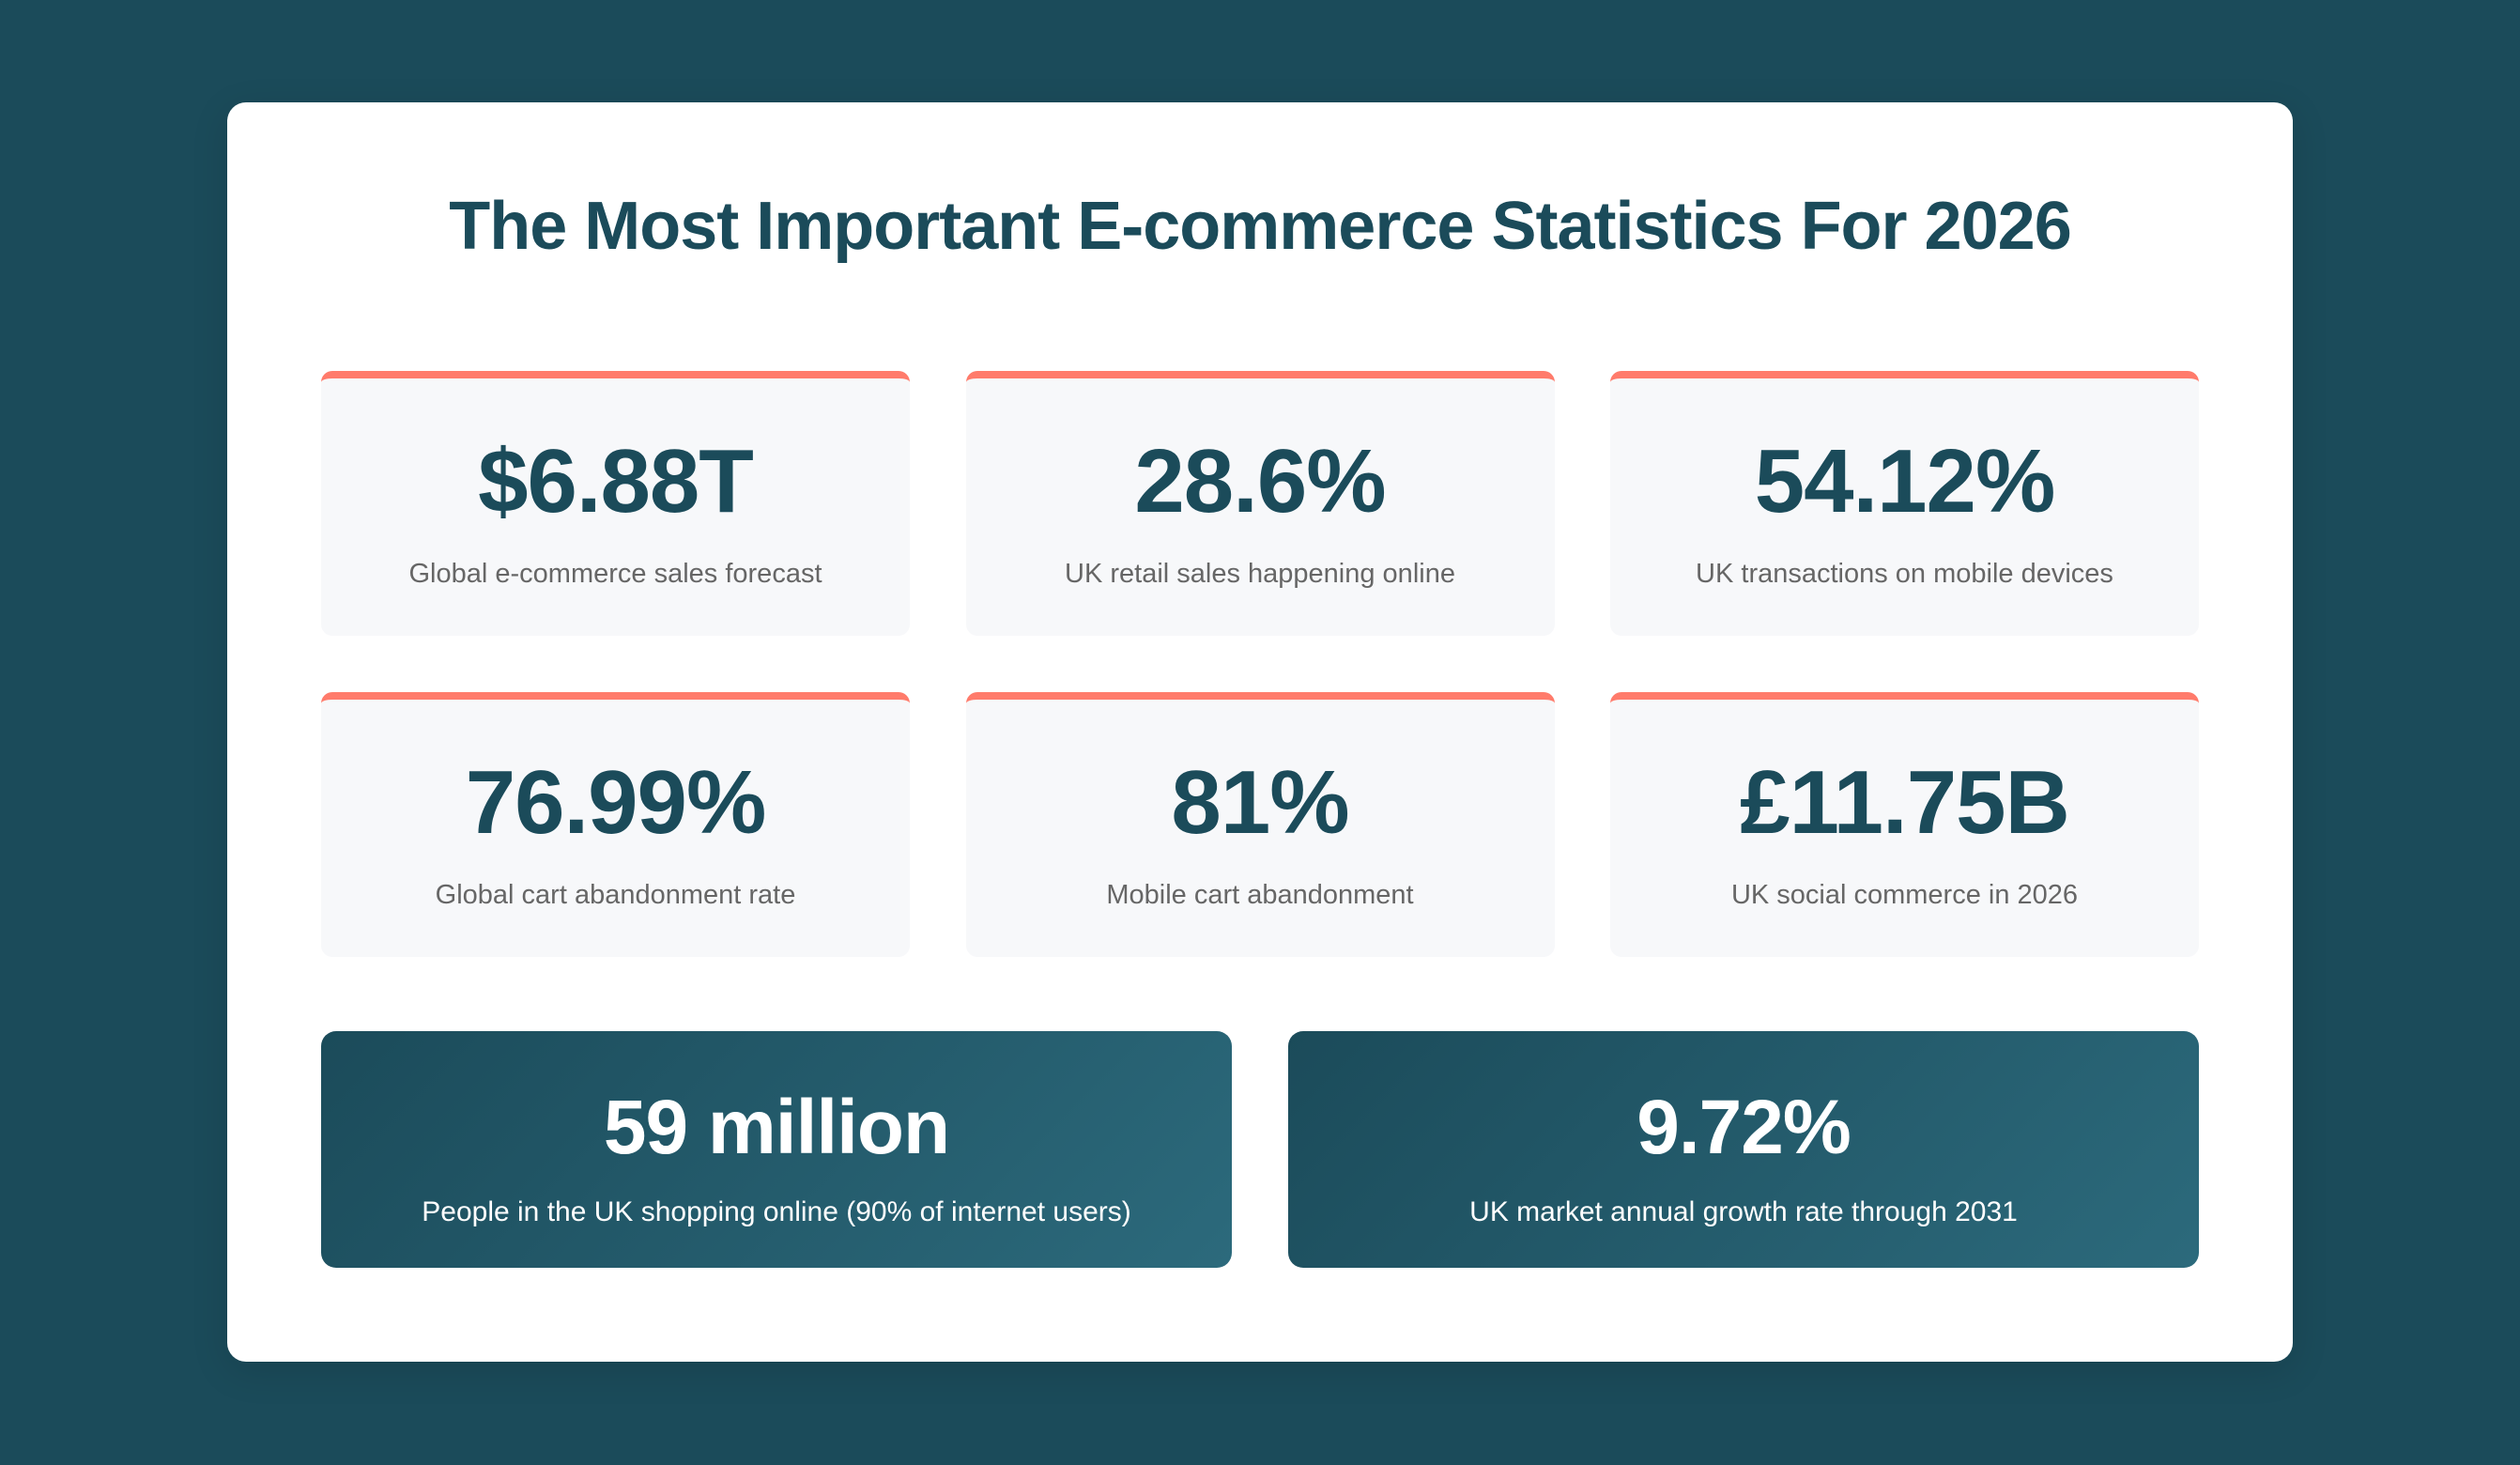 This screenshot has width=2520, height=1465. I want to click on stat-label: UK transactions on mobile devices, so click(1904, 574).